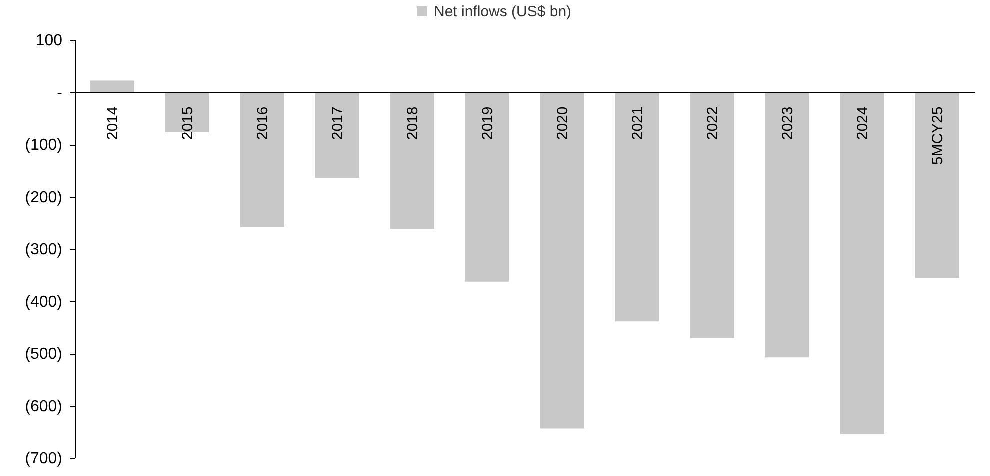 The image size is (990, 476). I want to click on x-tick-label: 2023, so click(788, 123).